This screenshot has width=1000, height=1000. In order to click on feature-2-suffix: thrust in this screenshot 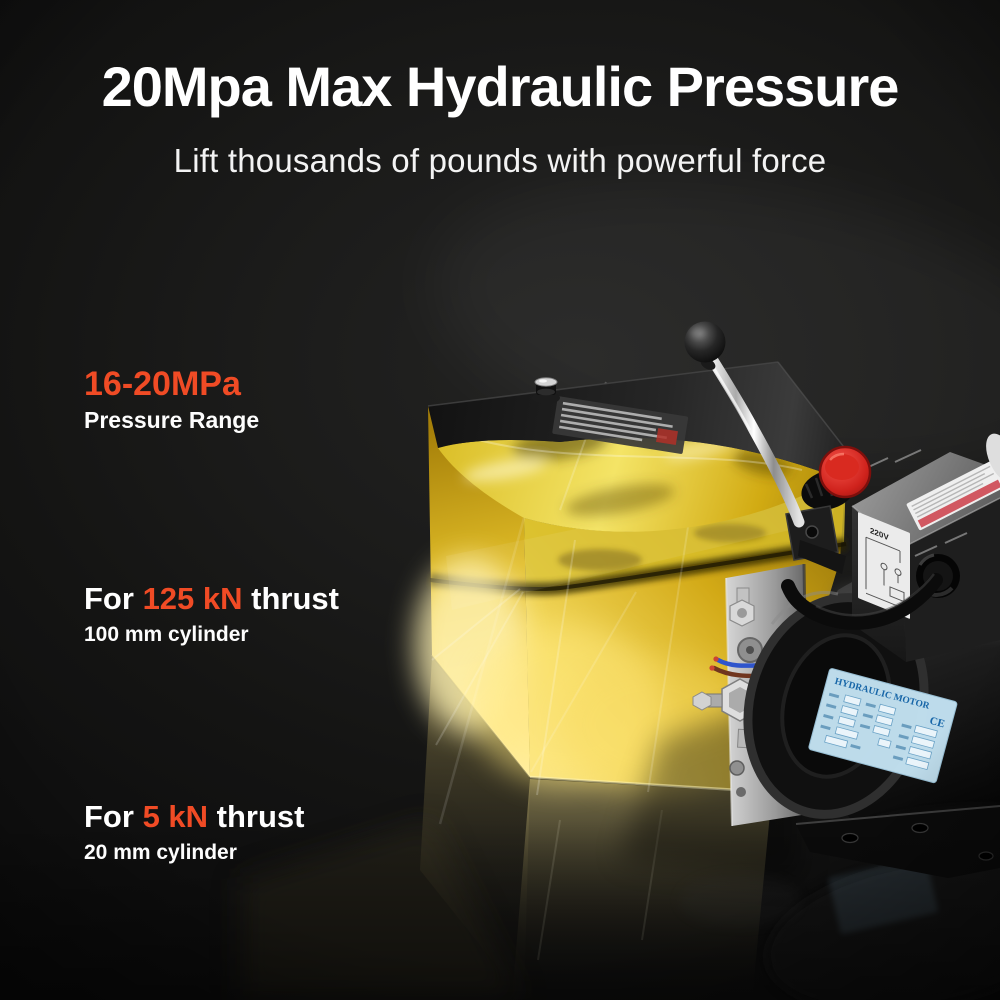, I will do `click(290, 598)`.